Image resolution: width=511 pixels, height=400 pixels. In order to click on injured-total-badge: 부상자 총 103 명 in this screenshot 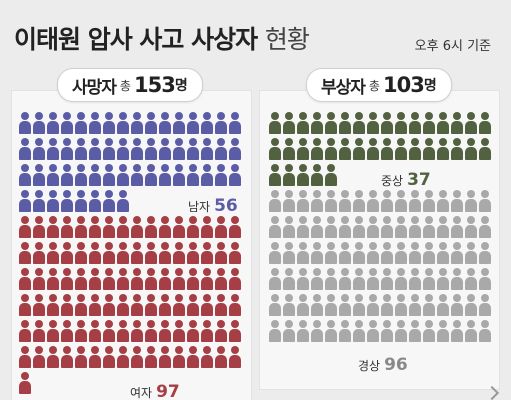, I will do `click(379, 85)`.